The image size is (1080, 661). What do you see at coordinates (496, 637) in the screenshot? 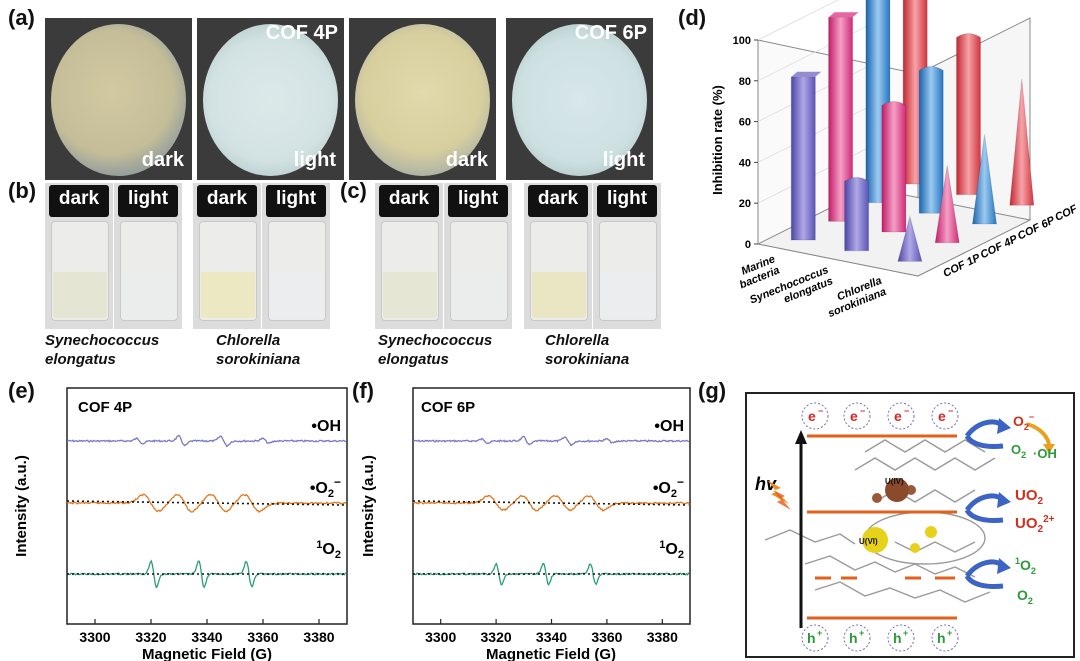
I see `x-tick-label: 3320` at bounding box center [496, 637].